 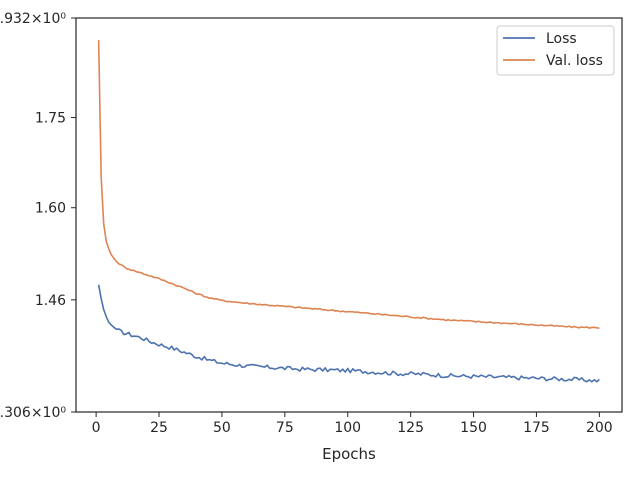 What do you see at coordinates (473, 428) in the screenshot?
I see `x-tick-label: 150` at bounding box center [473, 428].